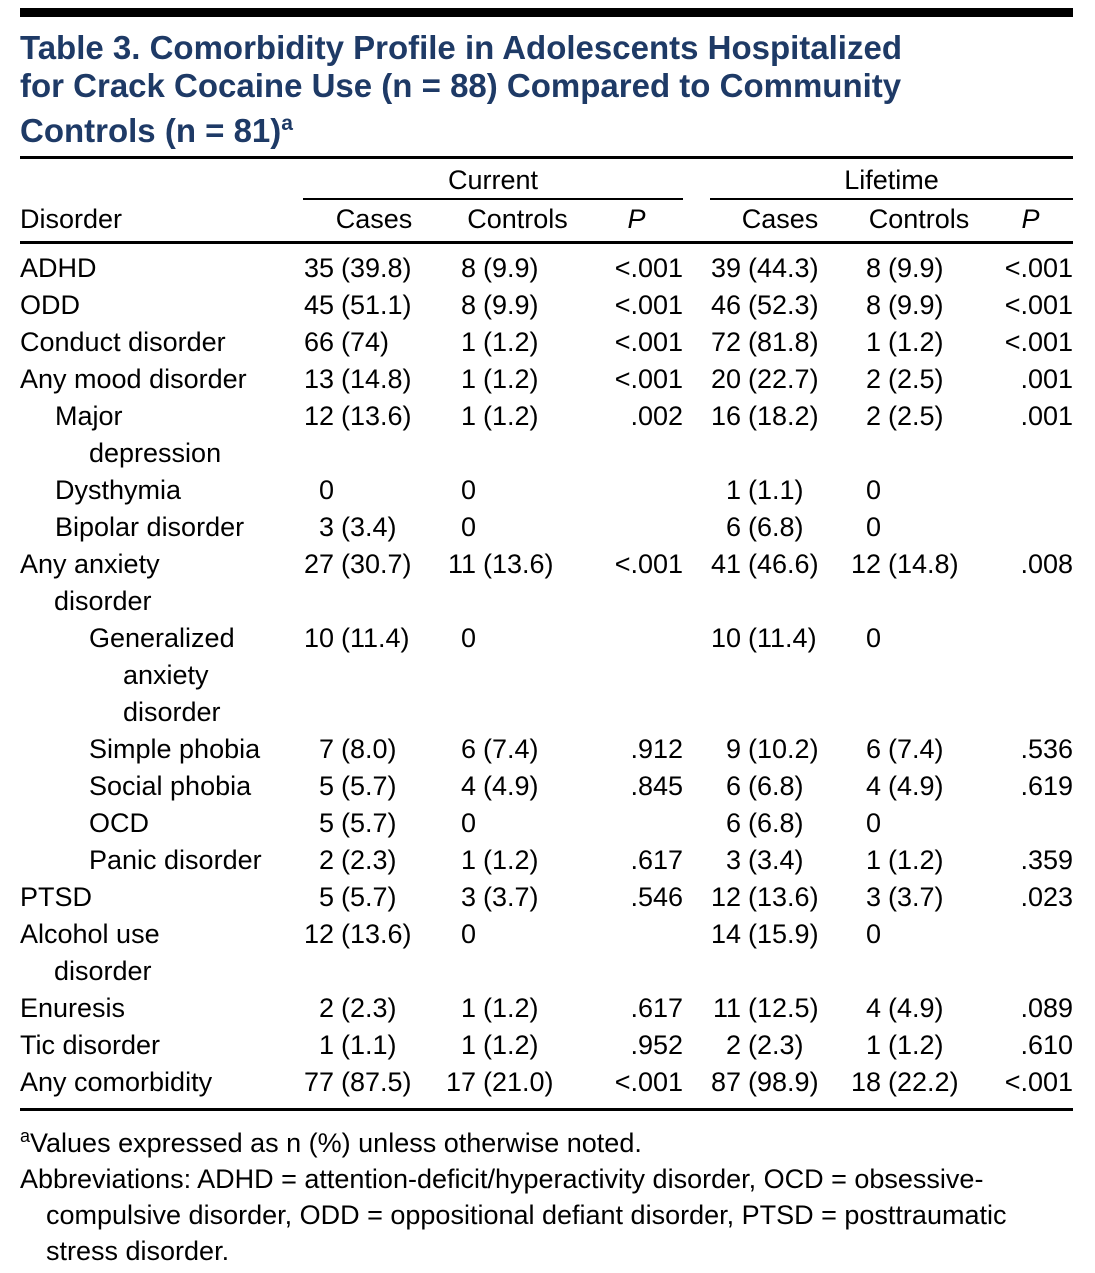 This screenshot has width=1095, height=1273. What do you see at coordinates (517, 1082) in the screenshot?
I see `current-controls-cell: 17 (21.0)` at bounding box center [517, 1082].